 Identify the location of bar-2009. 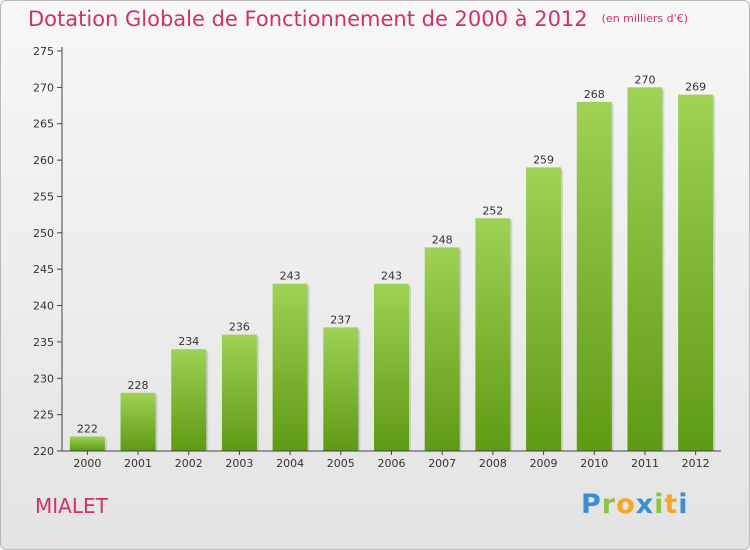
(544, 309).